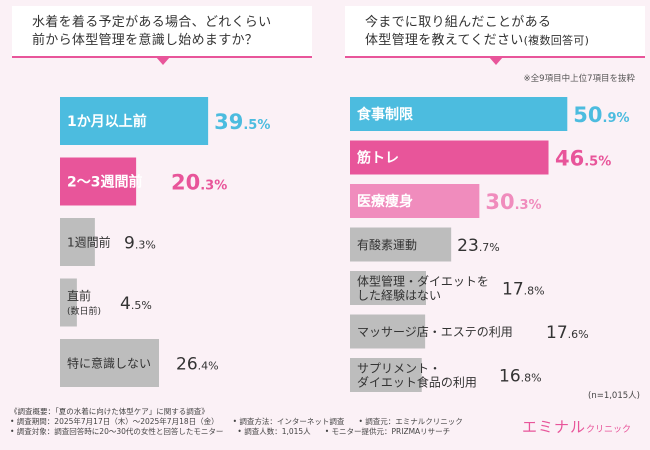  What do you see at coordinates (513, 202) in the screenshot?
I see `right-value-label-3: 30.3%` at bounding box center [513, 202].